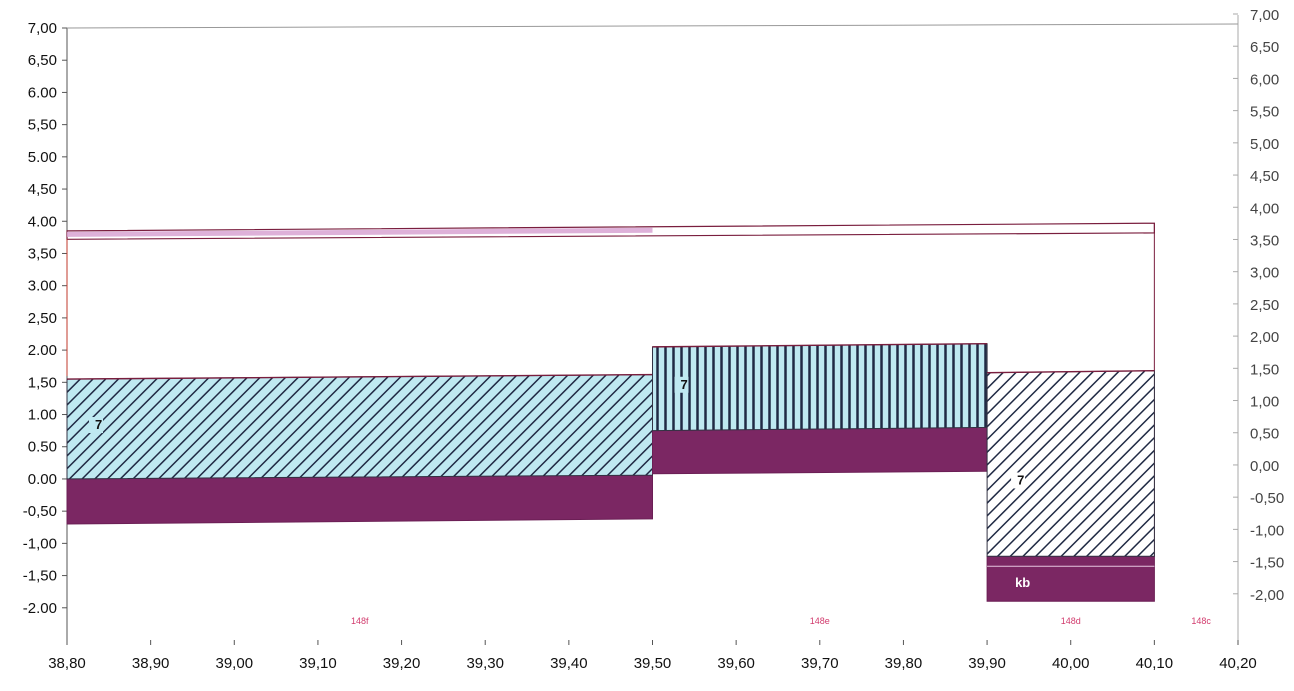 This screenshot has width=1294, height=691. Describe the element at coordinates (1238, 663) in the screenshot. I see `x-tick-label: 40,20` at that location.